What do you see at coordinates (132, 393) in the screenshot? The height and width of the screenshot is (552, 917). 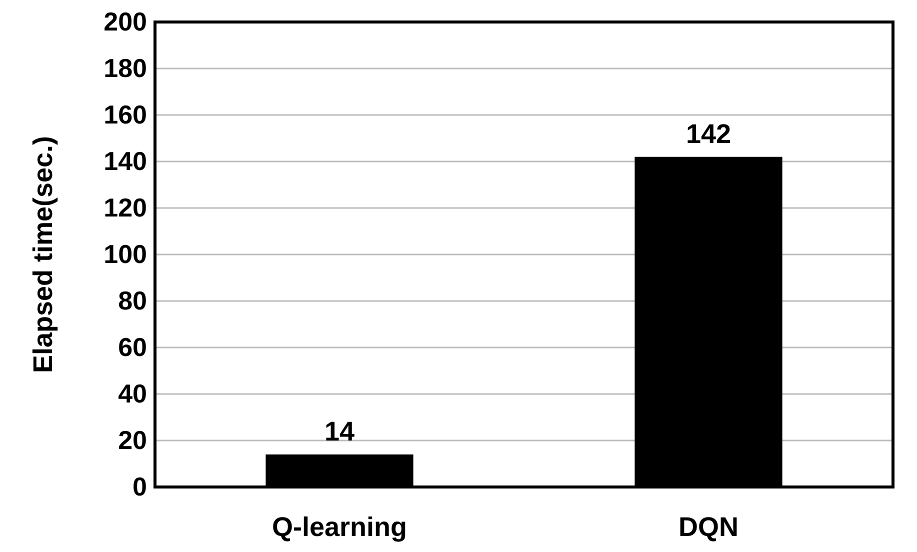 I see `y-tick-label: 40` at bounding box center [132, 393].